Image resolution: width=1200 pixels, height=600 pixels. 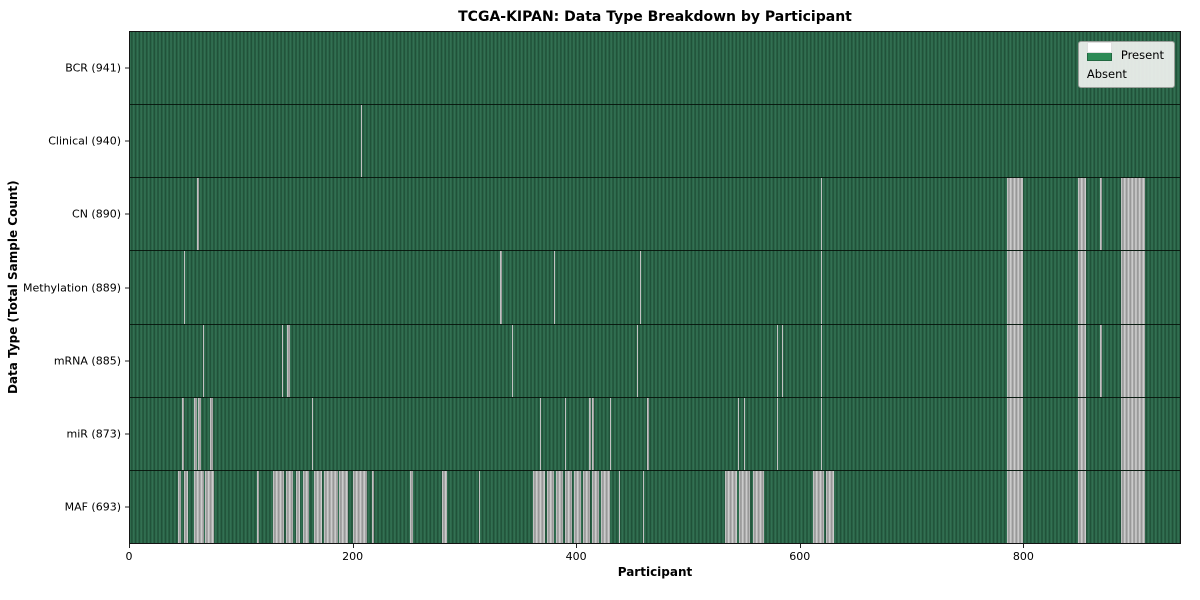 I want to click on y-tick-label-clinical: Clinical (940), so click(x=84, y=141).